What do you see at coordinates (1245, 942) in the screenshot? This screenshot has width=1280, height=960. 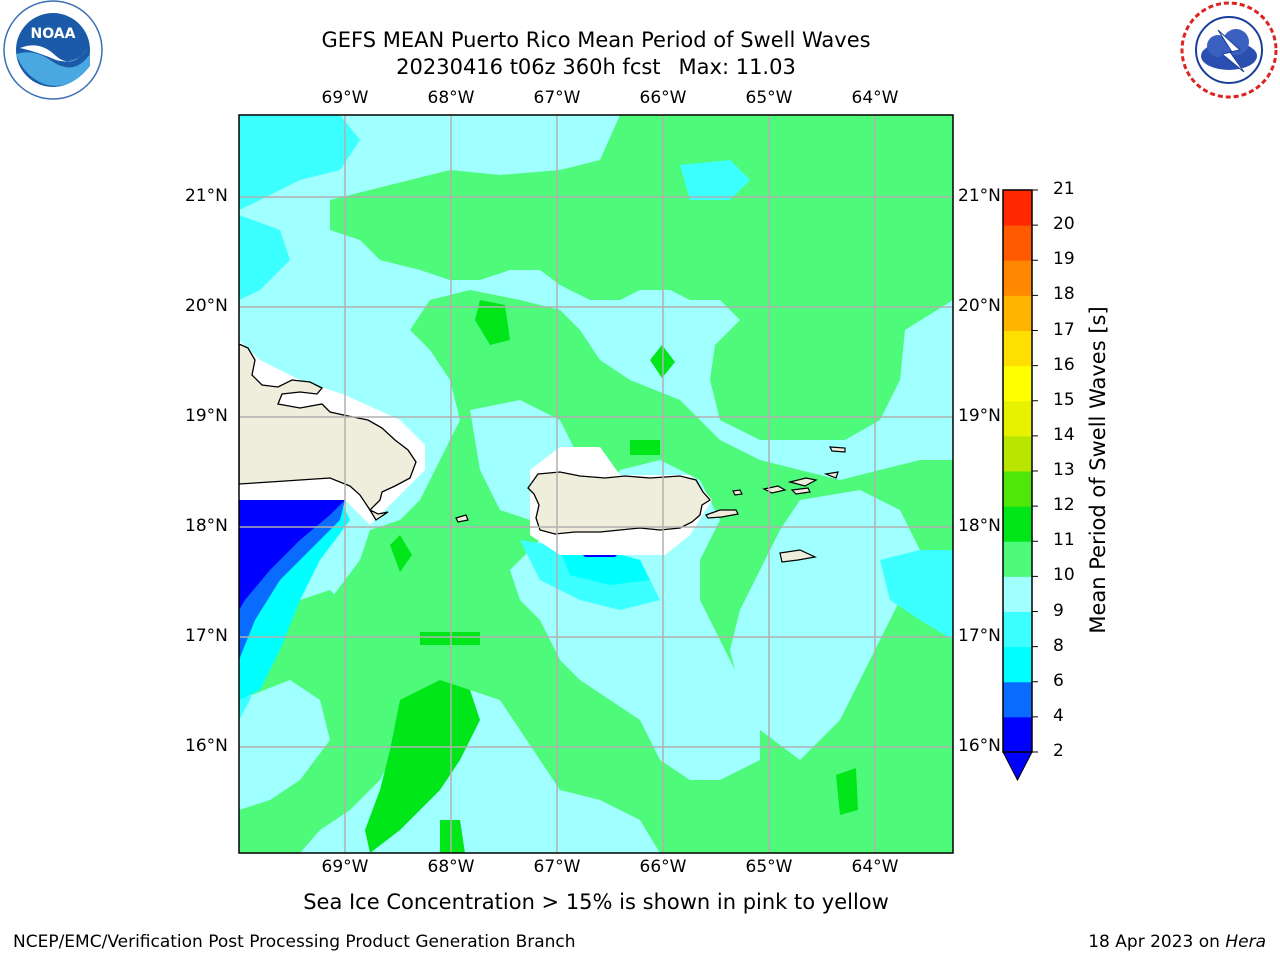 I see `footer-machine: Hera` at bounding box center [1245, 942].